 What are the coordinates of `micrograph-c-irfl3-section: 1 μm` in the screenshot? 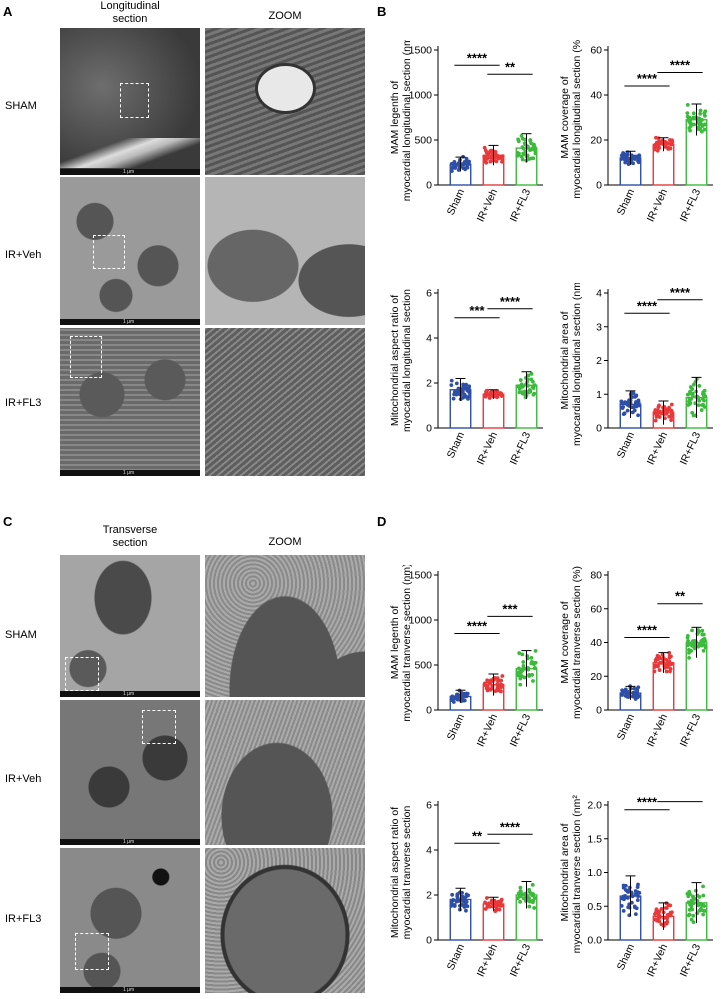 It's located at (130, 920).